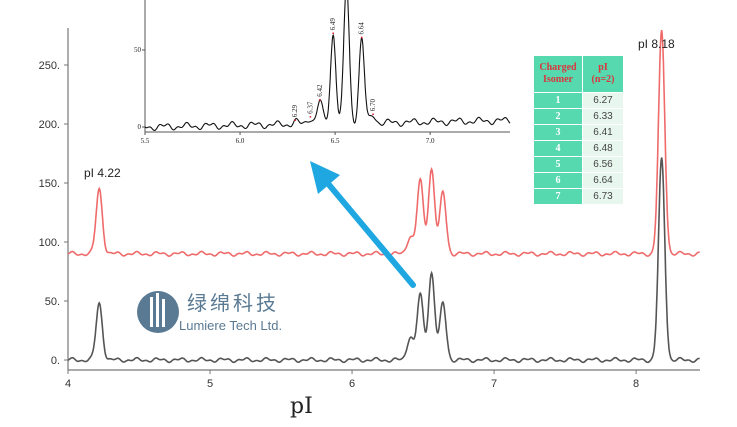 This screenshot has width=737, height=427. What do you see at coordinates (430, 141) in the screenshot?
I see `inset-x-tick-label: 7.0` at bounding box center [430, 141].